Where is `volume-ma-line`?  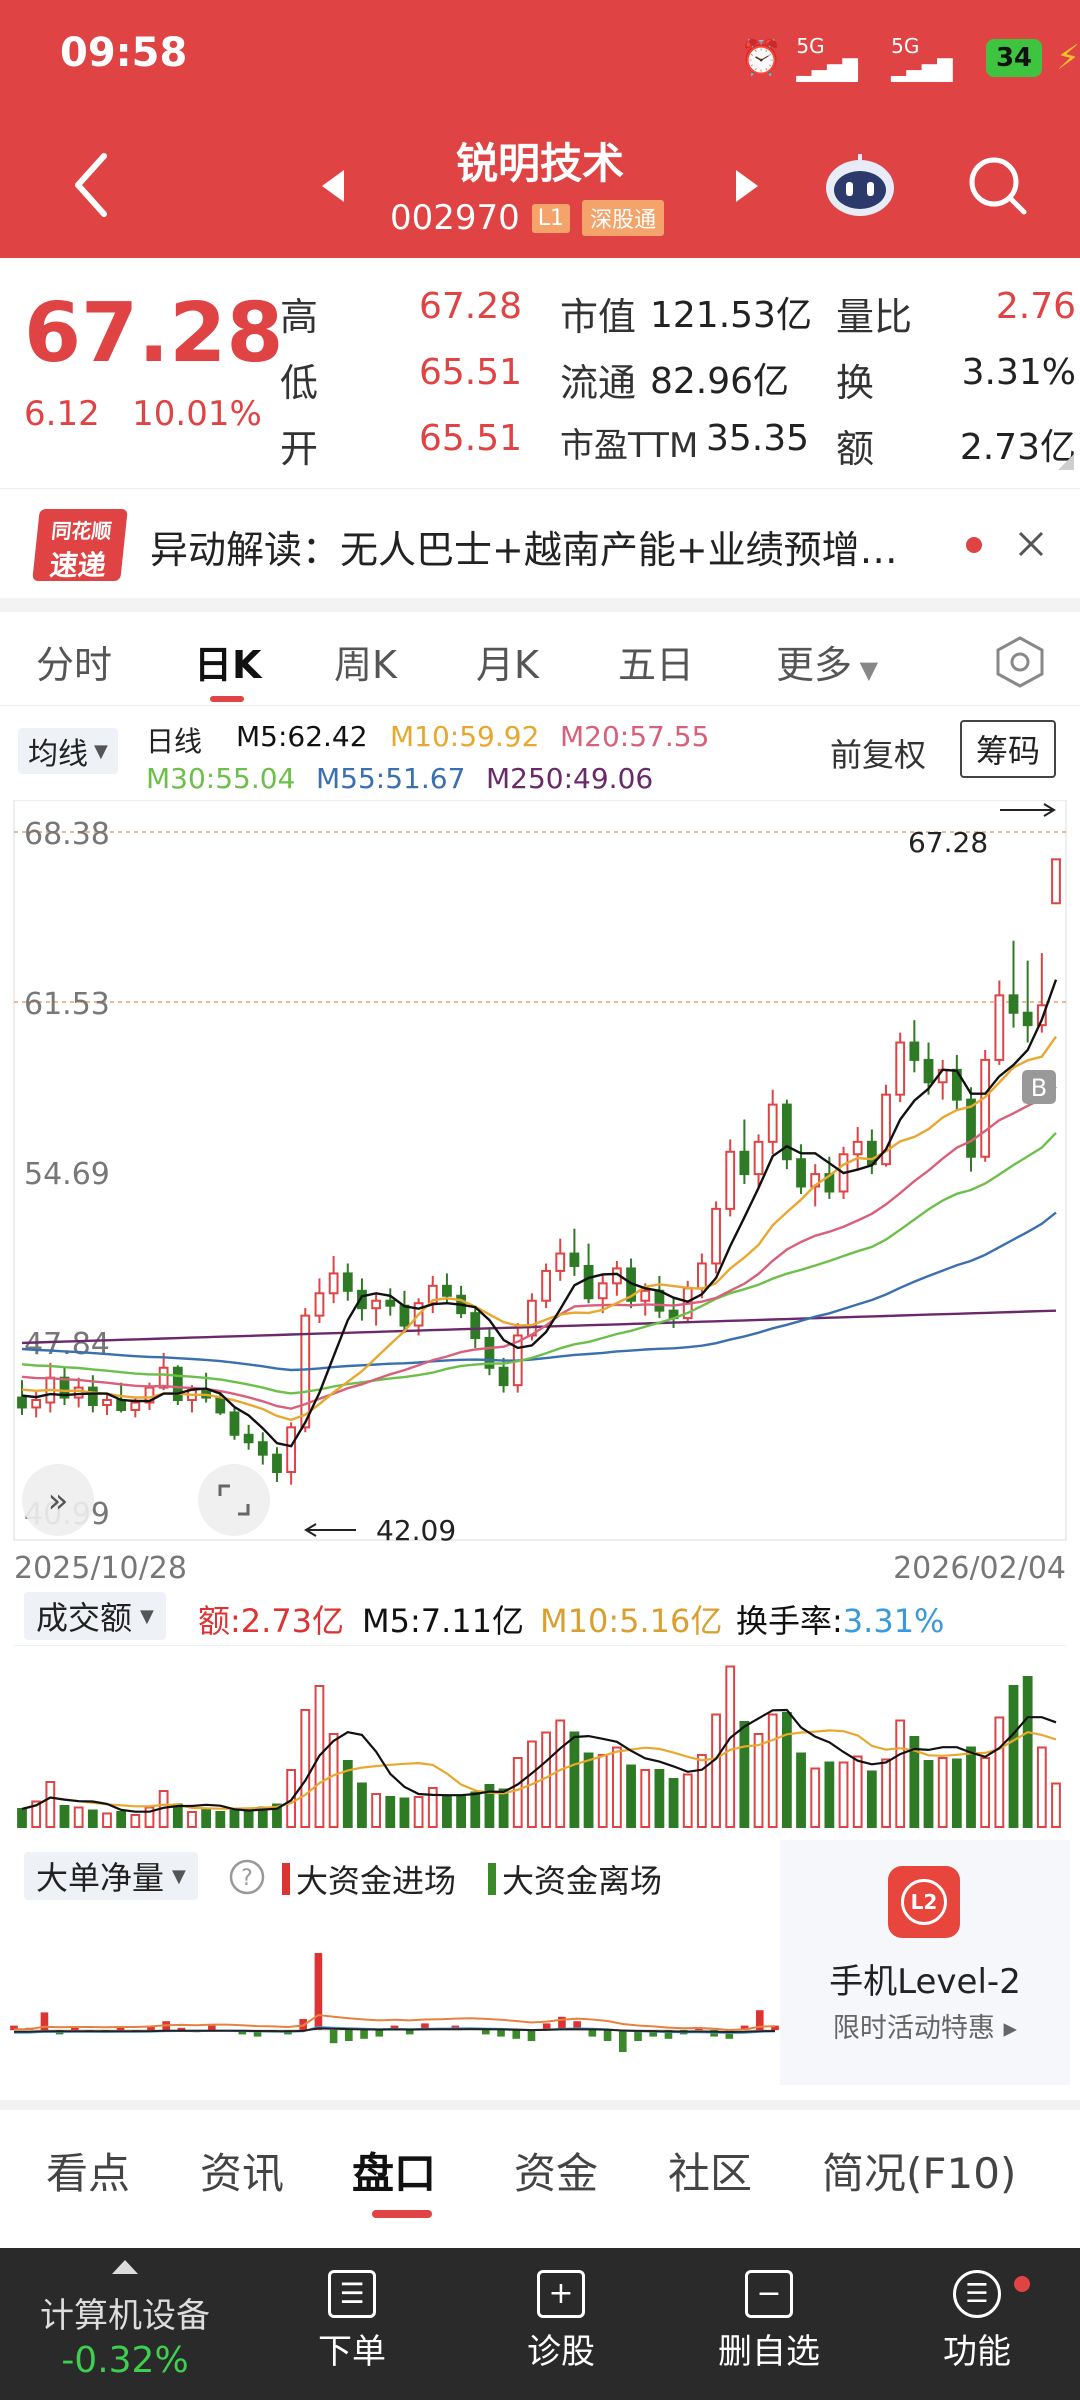 volume-ma-line is located at coordinates (539, 1770).